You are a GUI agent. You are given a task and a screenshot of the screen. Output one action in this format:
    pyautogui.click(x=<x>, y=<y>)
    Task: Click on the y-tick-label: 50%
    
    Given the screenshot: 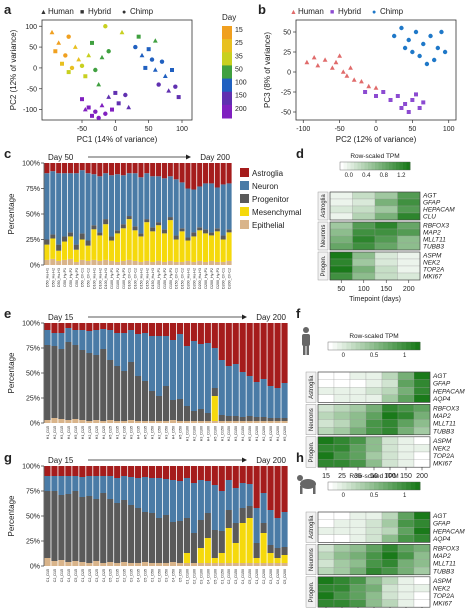 What is the action you would take?
    pyautogui.click(x=33, y=215)
    